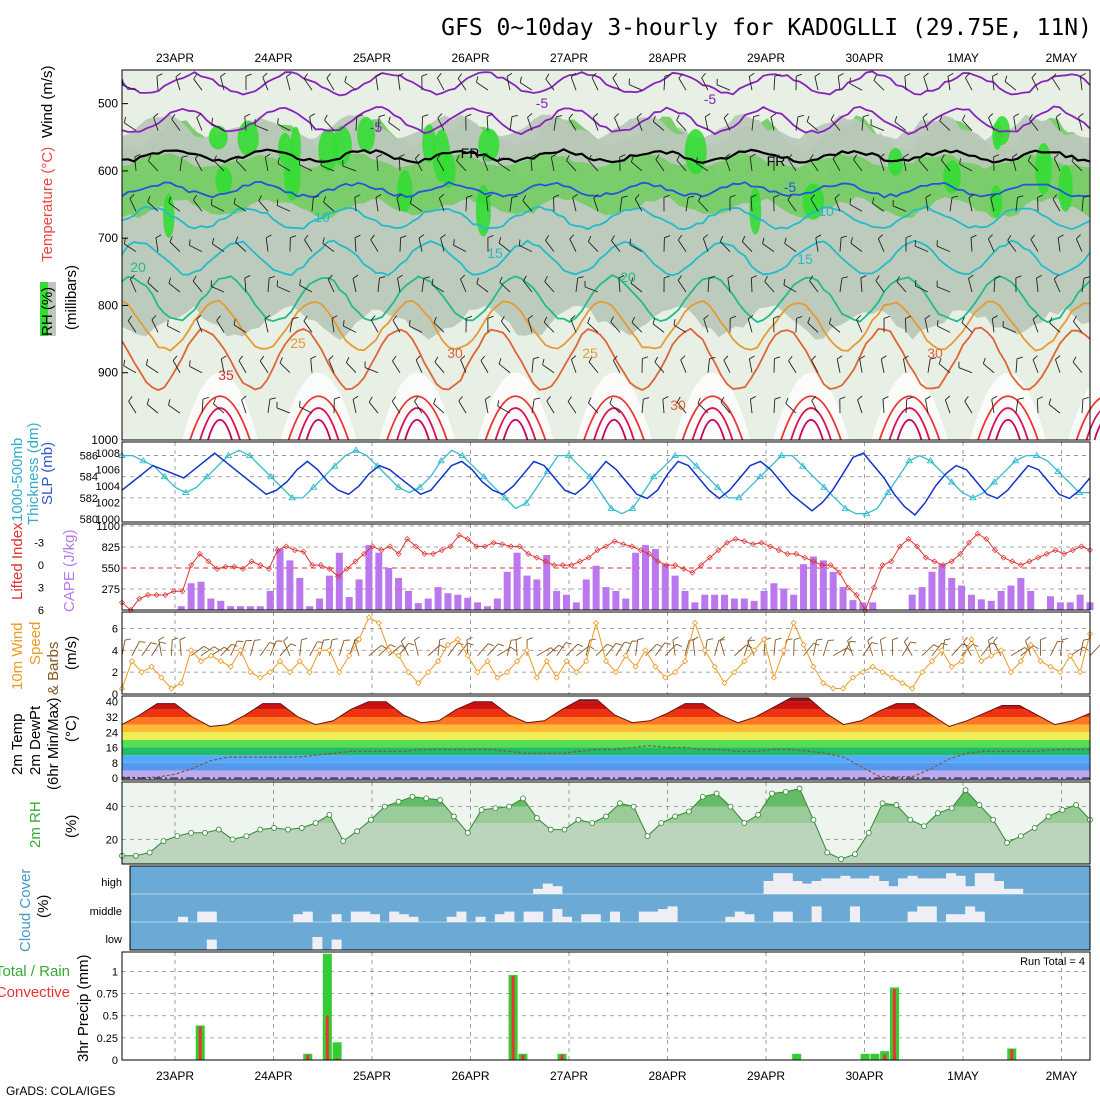 This screenshot has height=1100, width=1100. What do you see at coordinates (337, 1059) in the screenshot?
I see `precip-conv-bar` at bounding box center [337, 1059].